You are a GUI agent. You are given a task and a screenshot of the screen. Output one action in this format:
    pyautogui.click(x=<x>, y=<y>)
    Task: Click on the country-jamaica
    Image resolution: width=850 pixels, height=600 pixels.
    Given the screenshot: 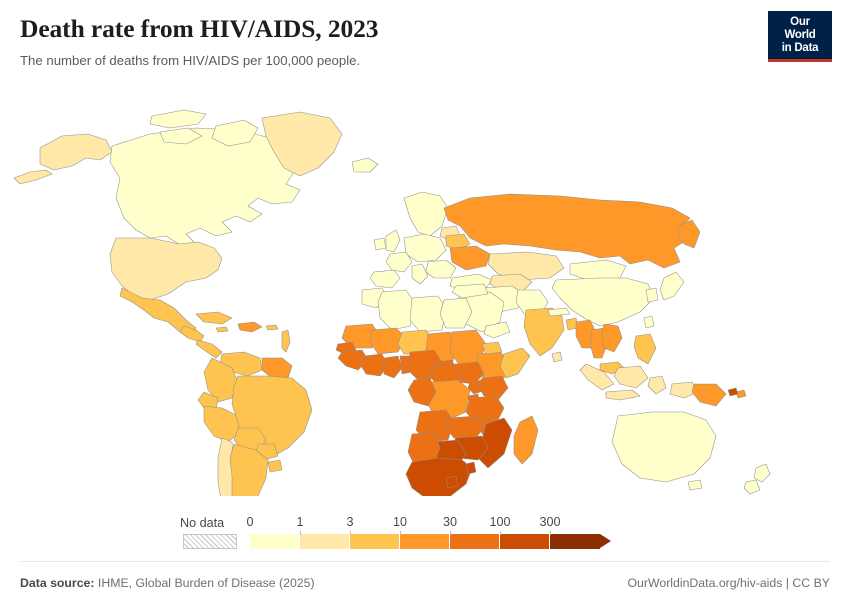 What is the action you would take?
    pyautogui.click(x=222, y=329)
    